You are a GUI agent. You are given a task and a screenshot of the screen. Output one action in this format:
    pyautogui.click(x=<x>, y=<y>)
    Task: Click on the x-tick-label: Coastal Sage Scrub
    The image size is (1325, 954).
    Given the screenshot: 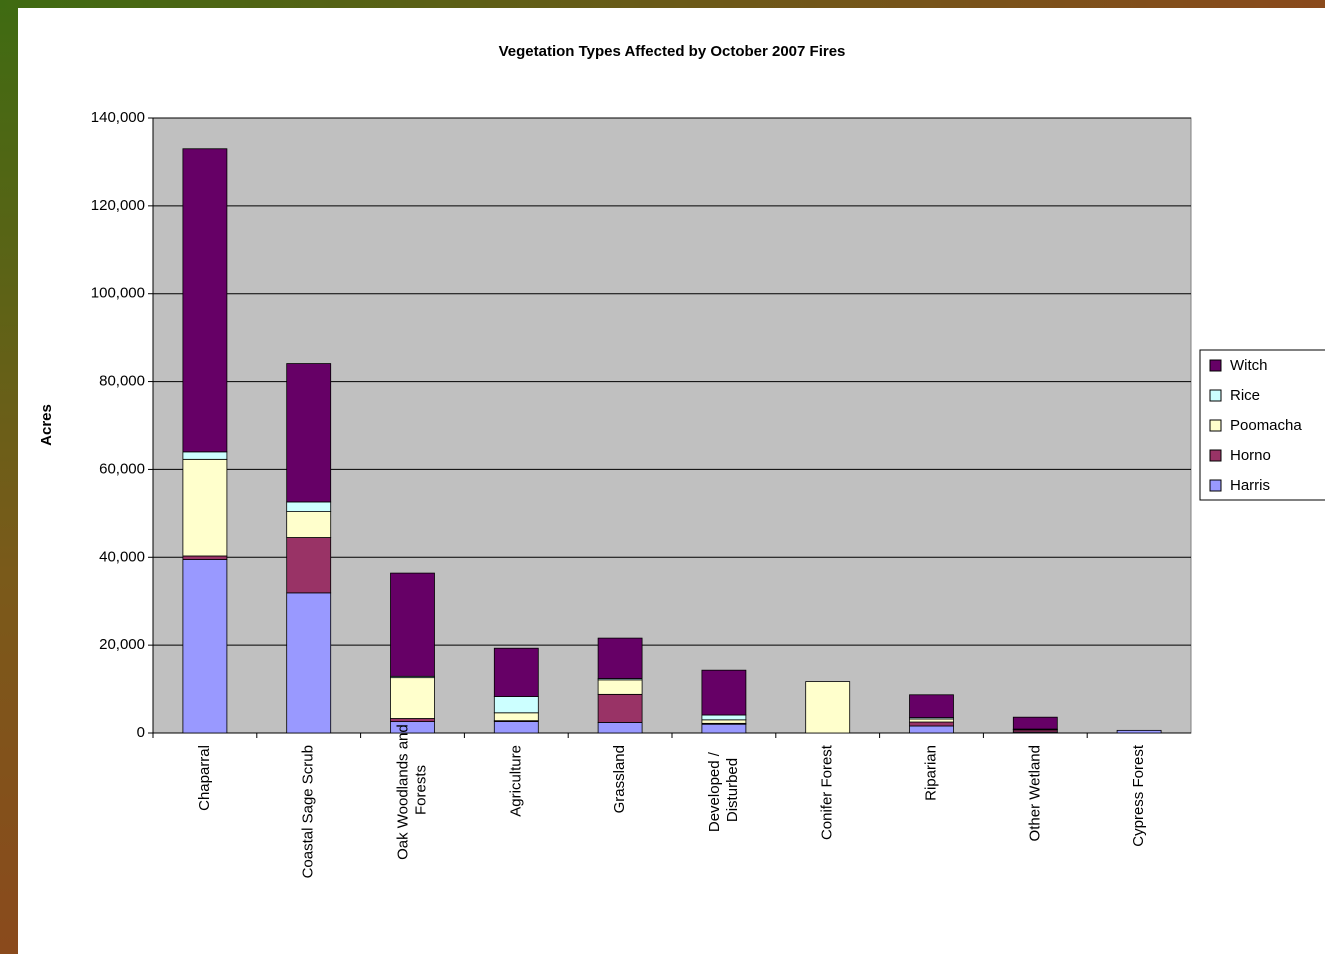 What is the action you would take?
    pyautogui.click(x=308, y=811)
    